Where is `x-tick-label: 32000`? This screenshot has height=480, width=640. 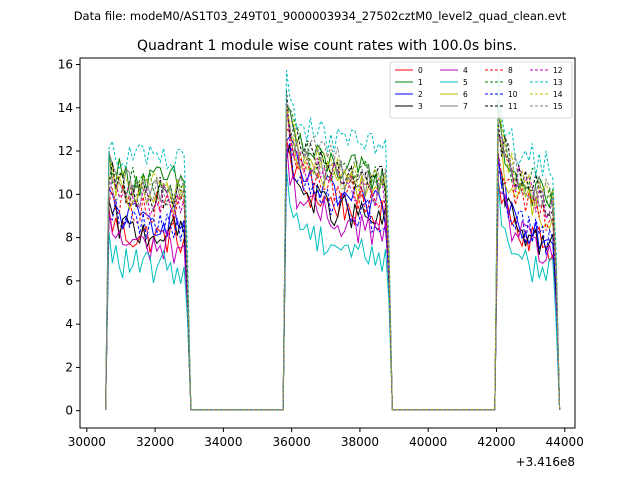 x-tick-label: 32000 is located at coordinates (155, 442).